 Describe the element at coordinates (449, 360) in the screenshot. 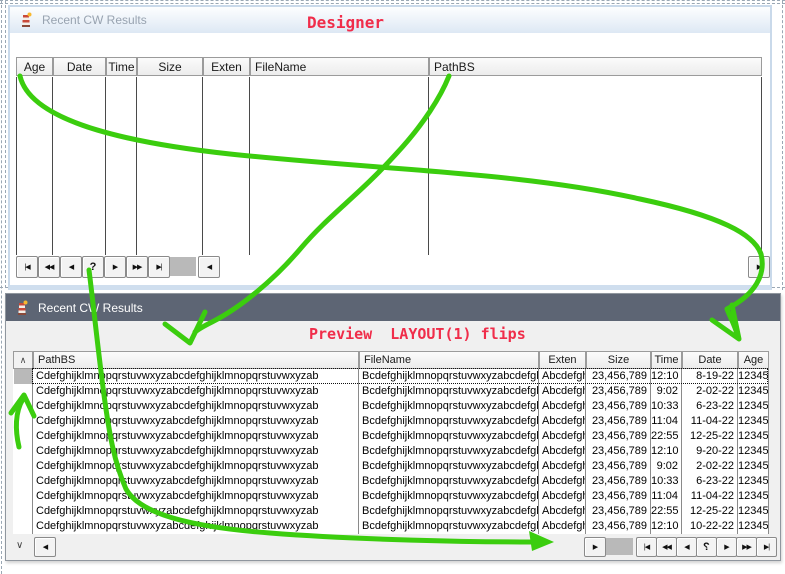

I see `preview-col-header-filename: FileName` at that location.